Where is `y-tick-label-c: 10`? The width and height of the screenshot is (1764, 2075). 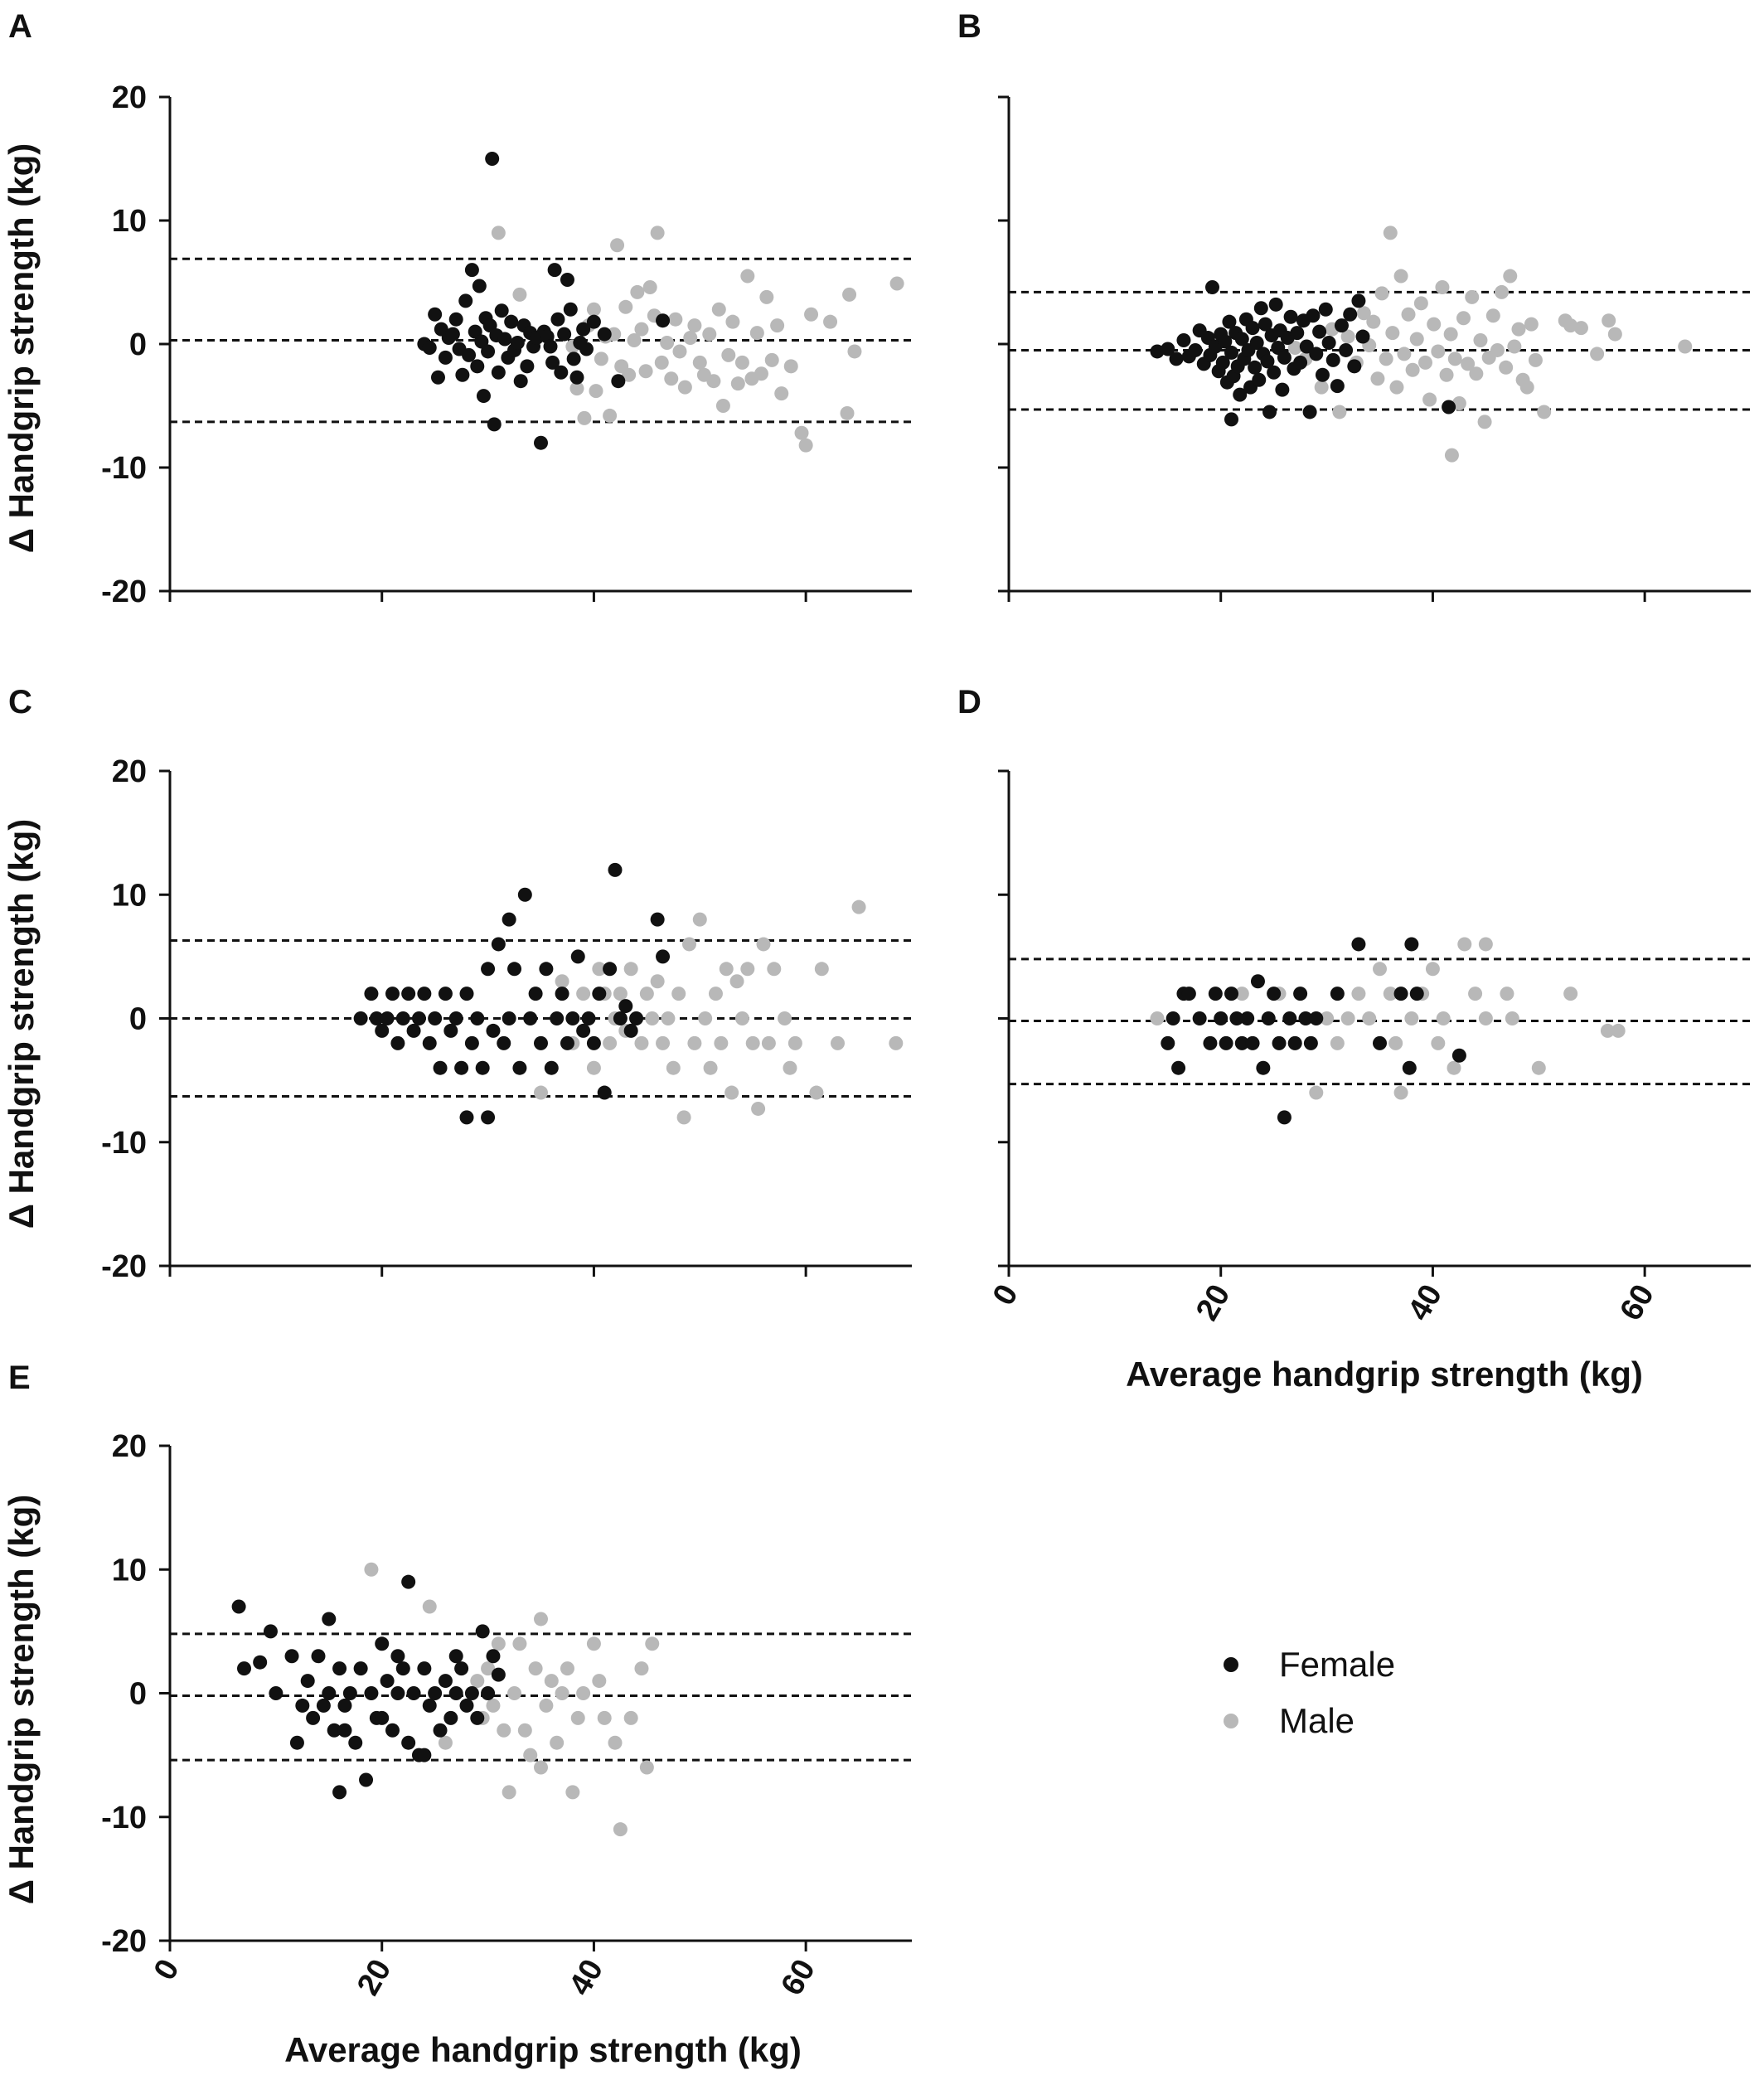 y-tick-label-c: 10 is located at coordinates (129, 896).